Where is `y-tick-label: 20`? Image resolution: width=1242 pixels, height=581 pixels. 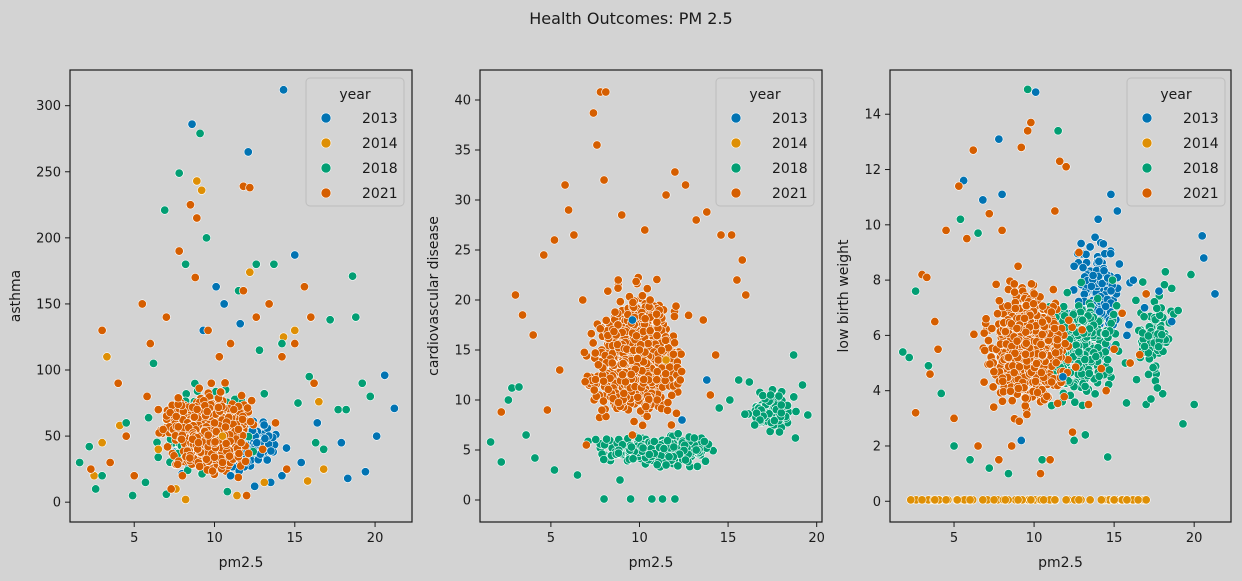
y-tick-label: 20 is located at coordinates (462, 301).